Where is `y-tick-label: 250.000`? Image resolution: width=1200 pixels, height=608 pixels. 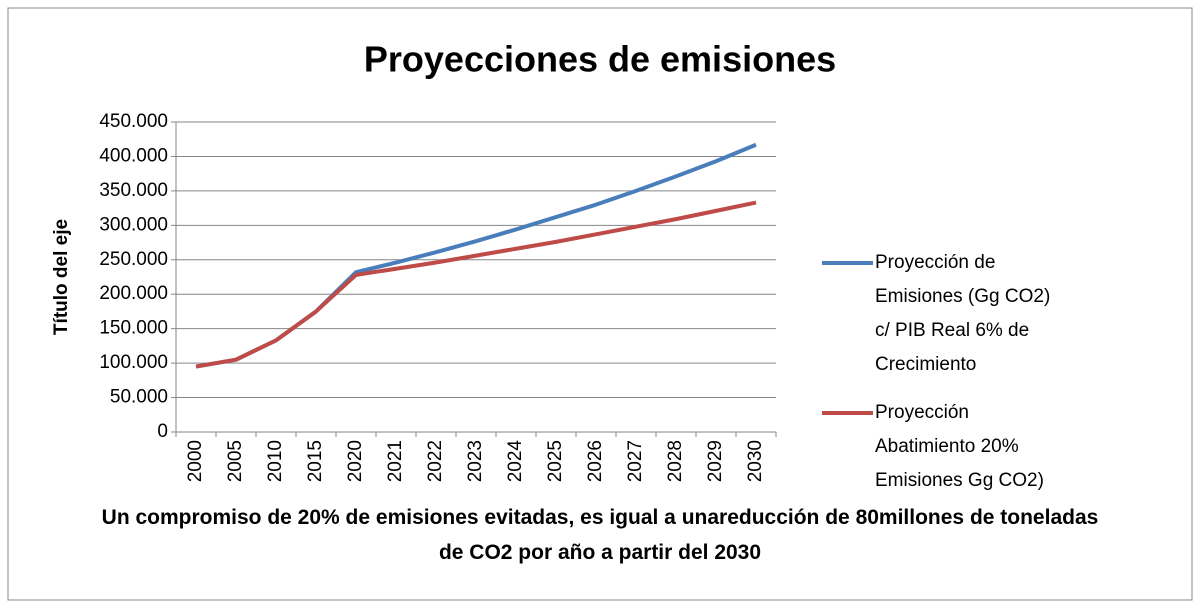
y-tick-label: 250.000 is located at coordinates (133, 259).